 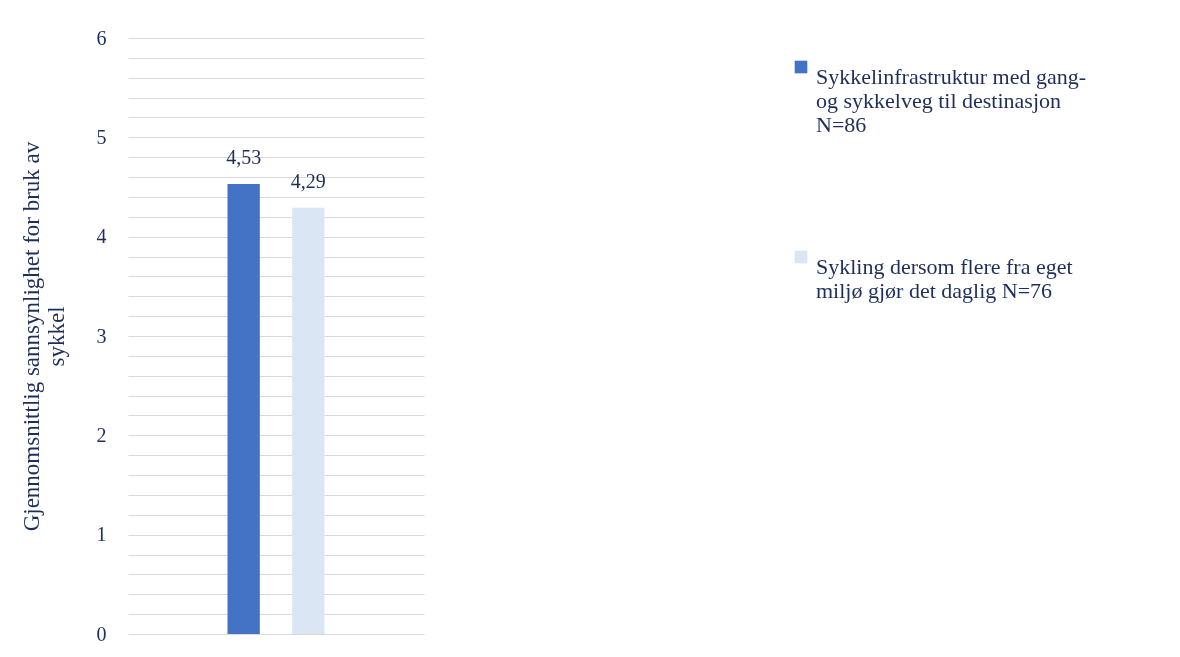 I want to click on y-tick-label: 1, so click(x=101, y=534).